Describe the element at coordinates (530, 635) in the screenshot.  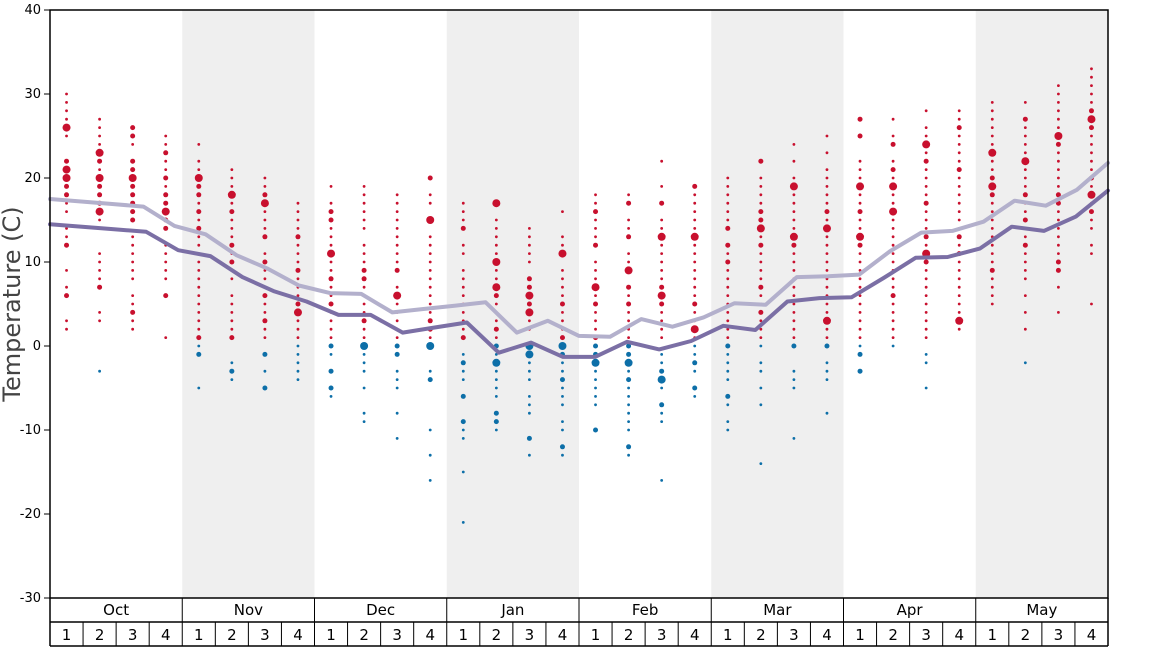
I see `week-label: 3` at that location.